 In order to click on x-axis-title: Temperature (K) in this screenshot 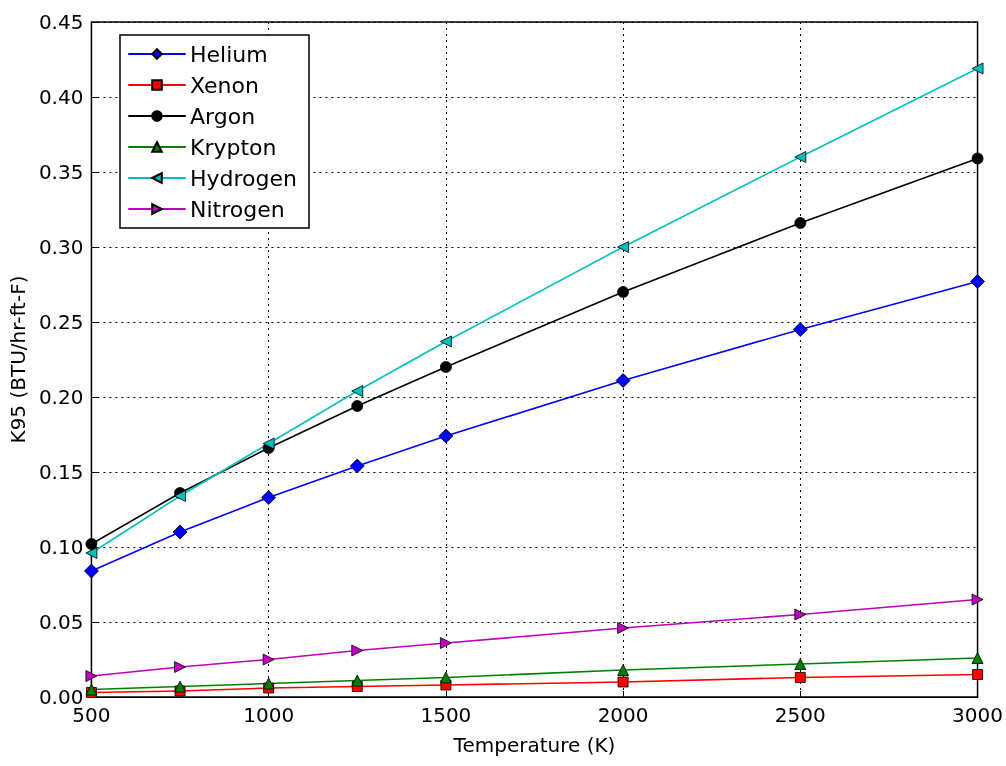, I will do `click(534, 745)`.